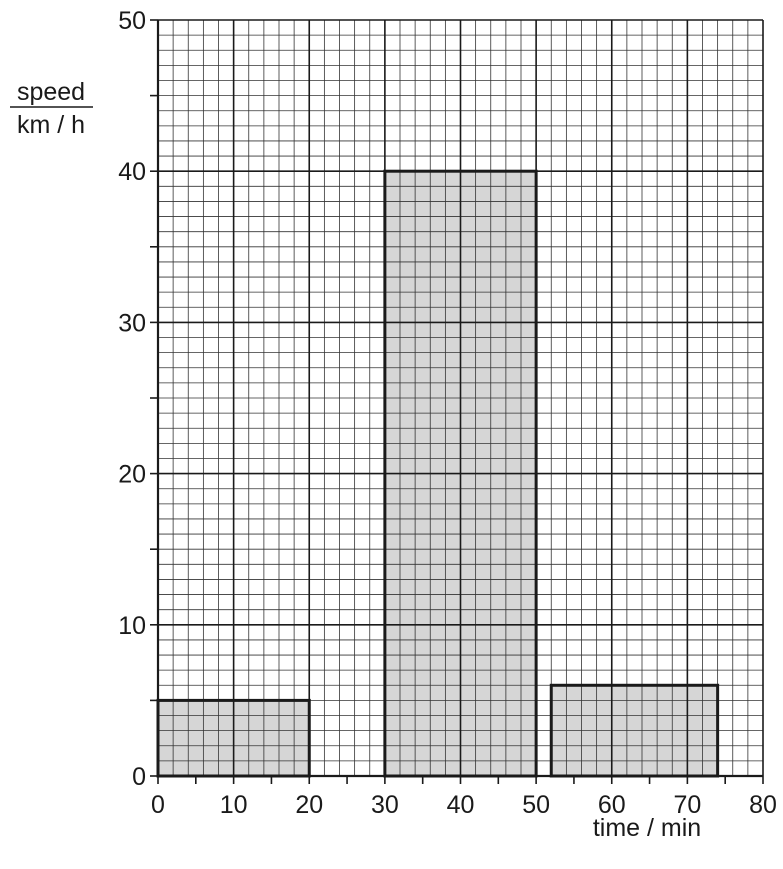 This screenshot has height=869, width=783. Describe the element at coordinates (687, 805) in the screenshot. I see `x-tick-label: 70` at that location.